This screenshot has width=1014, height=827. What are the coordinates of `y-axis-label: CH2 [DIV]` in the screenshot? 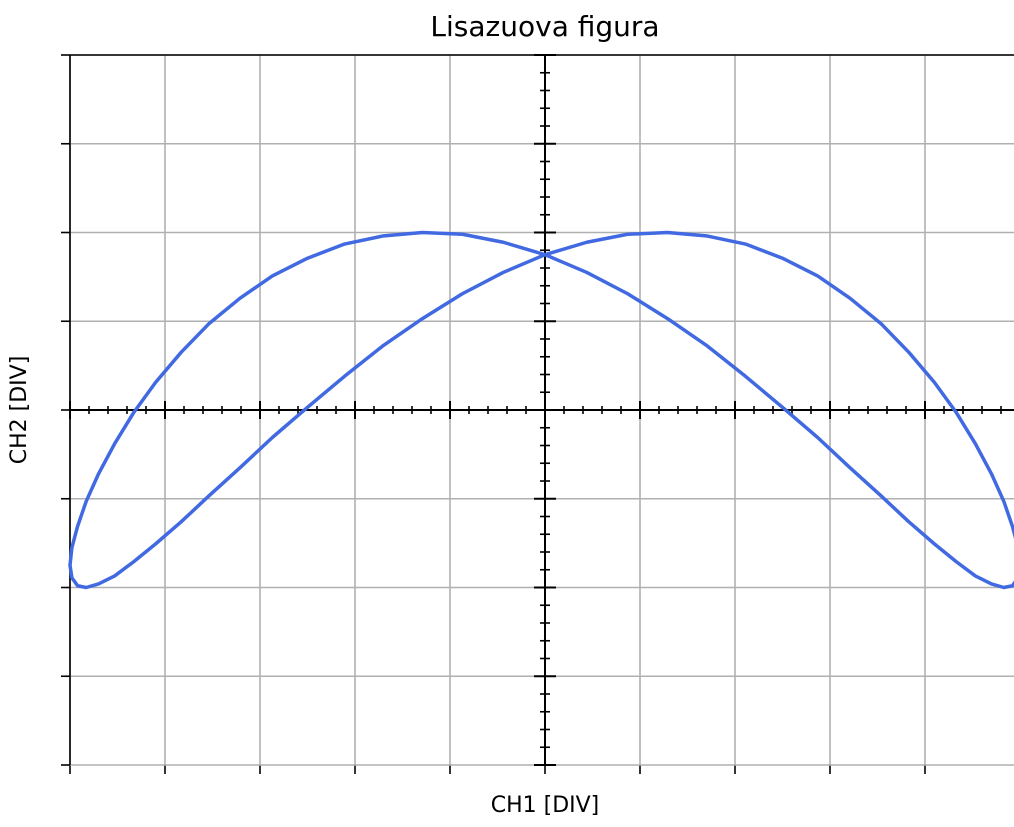 It's located at (19, 410).